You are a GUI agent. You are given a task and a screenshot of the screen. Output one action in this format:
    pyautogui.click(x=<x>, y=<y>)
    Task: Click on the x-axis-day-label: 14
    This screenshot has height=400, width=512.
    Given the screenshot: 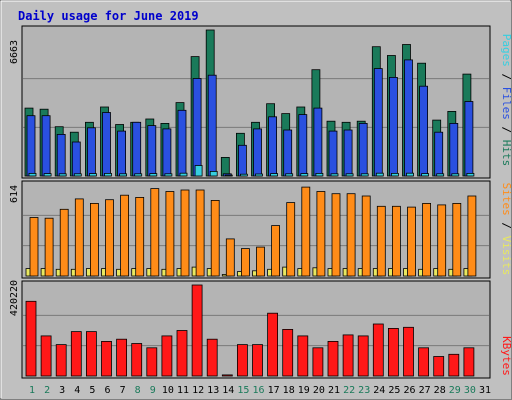 What is the action you would take?
    pyautogui.click(x=228, y=390)
    